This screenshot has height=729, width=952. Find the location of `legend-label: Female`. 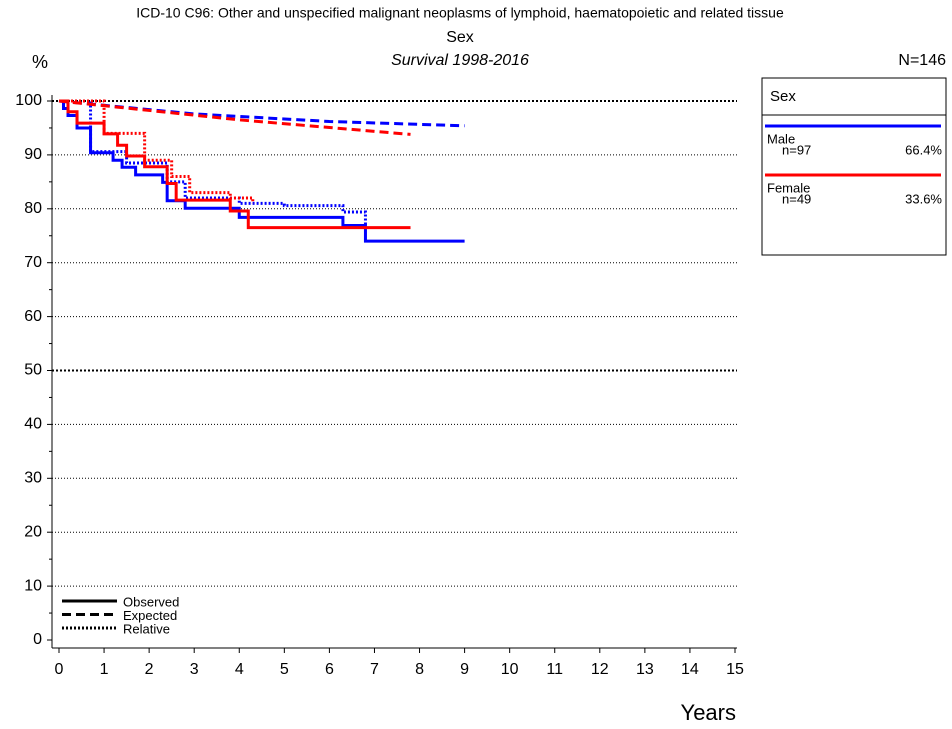

legend-label: Female is located at coordinates (788, 187).